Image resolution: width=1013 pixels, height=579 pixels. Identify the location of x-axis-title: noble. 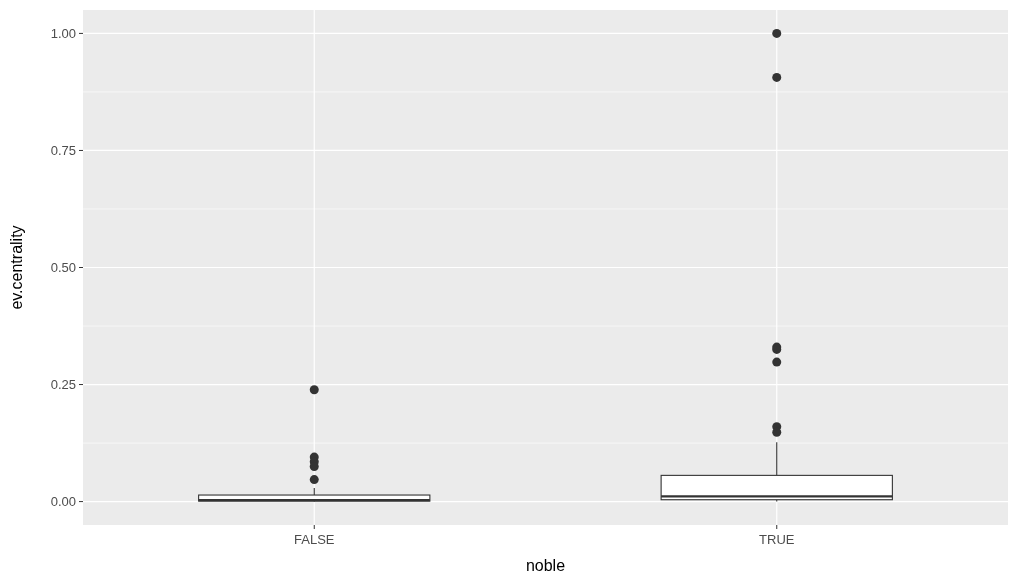
(545, 565).